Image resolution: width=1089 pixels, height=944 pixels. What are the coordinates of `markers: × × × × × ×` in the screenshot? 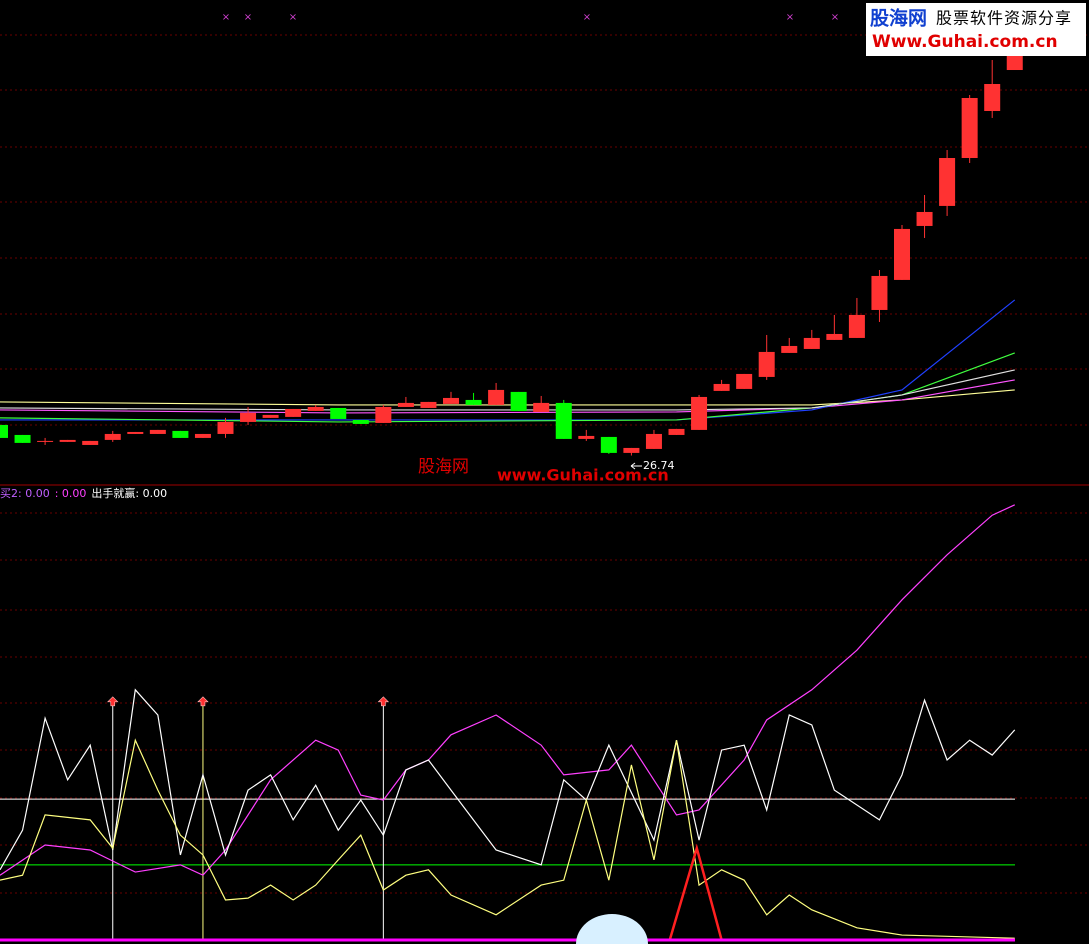 It's located at (530, 17).